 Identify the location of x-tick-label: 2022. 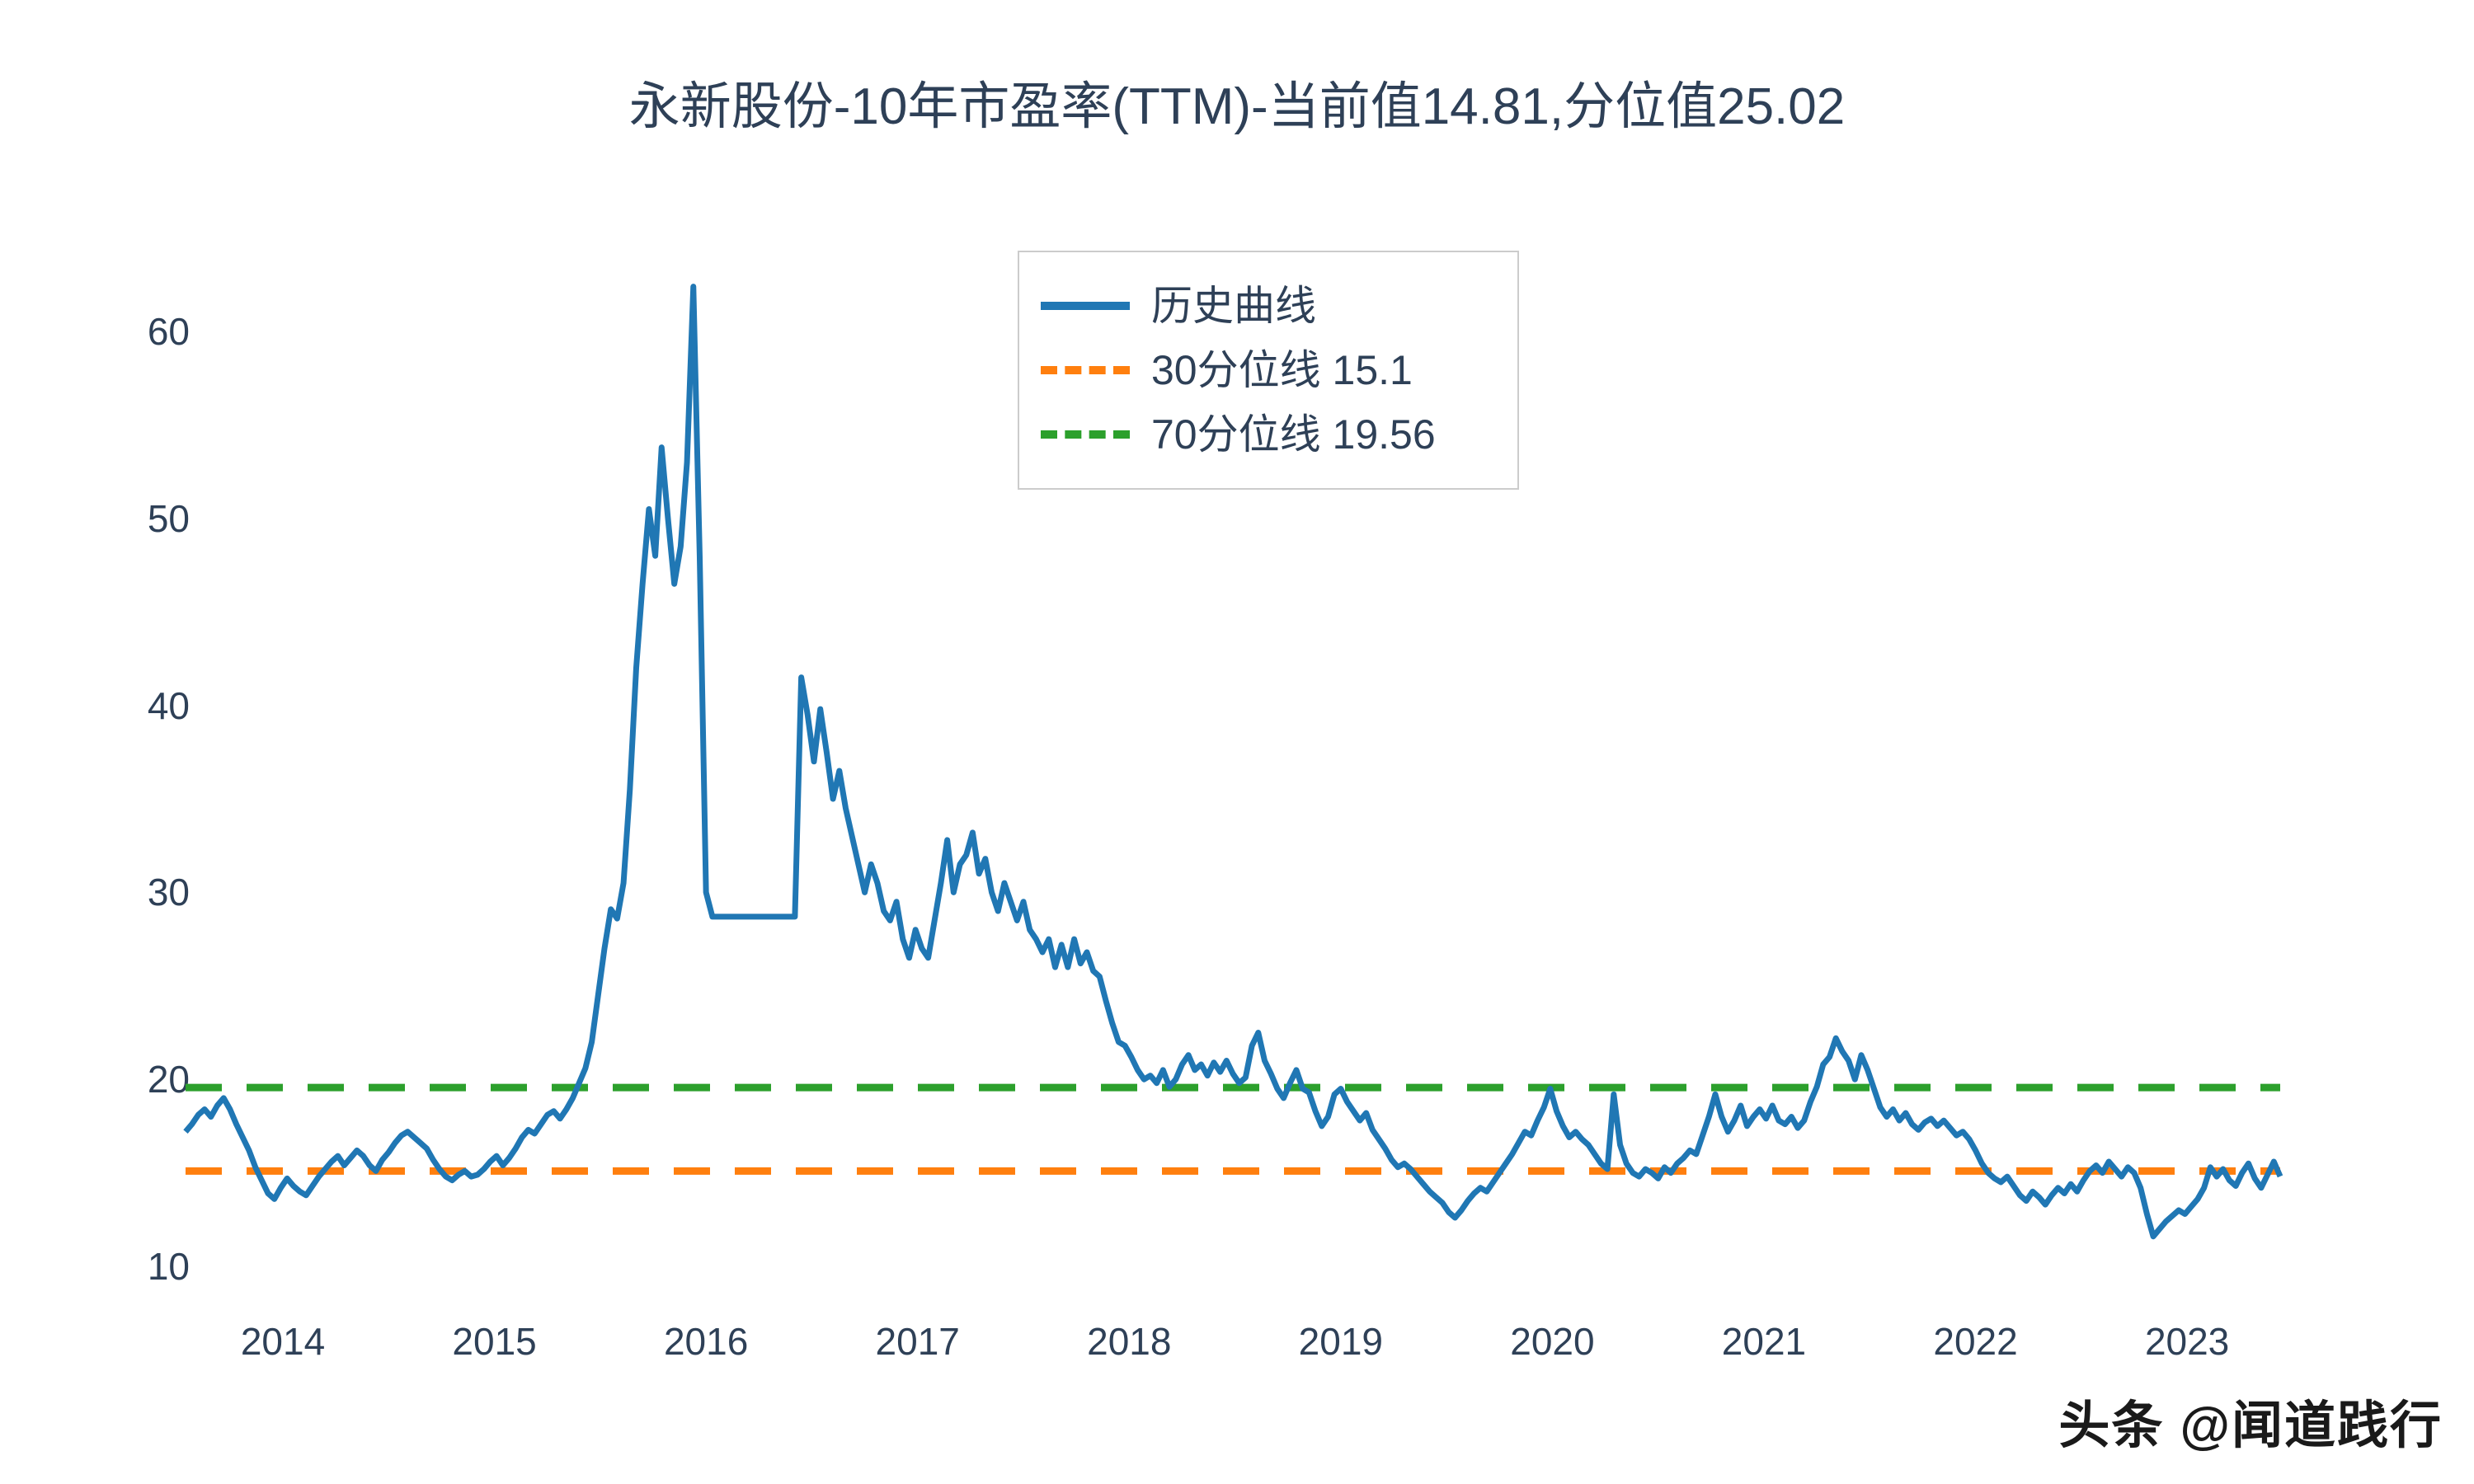
(1975, 1341).